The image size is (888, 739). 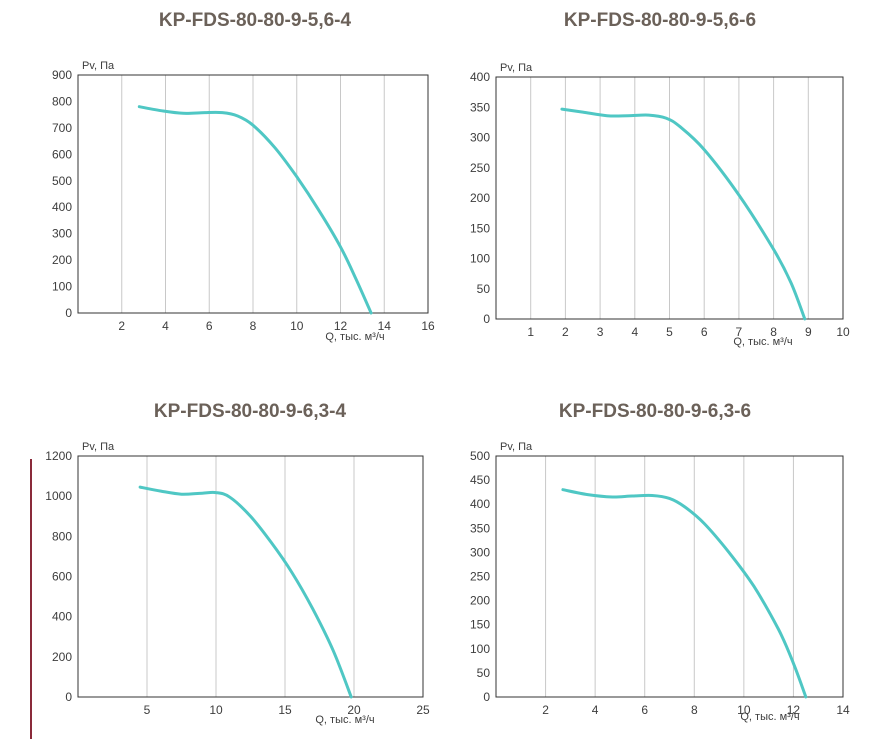 I want to click on x-tick-label: 25, so click(x=423, y=710).